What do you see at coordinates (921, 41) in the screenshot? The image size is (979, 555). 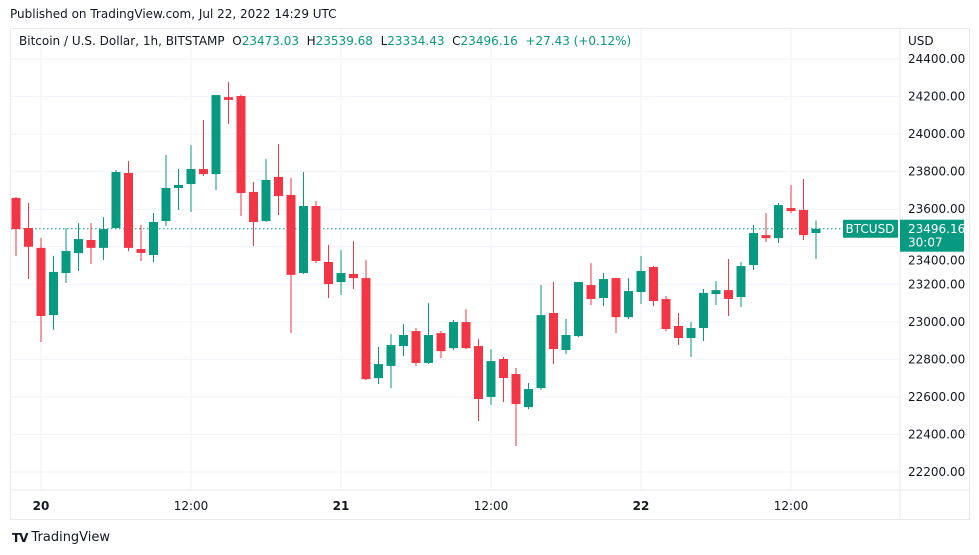 I see `currency-label: USD` at bounding box center [921, 41].